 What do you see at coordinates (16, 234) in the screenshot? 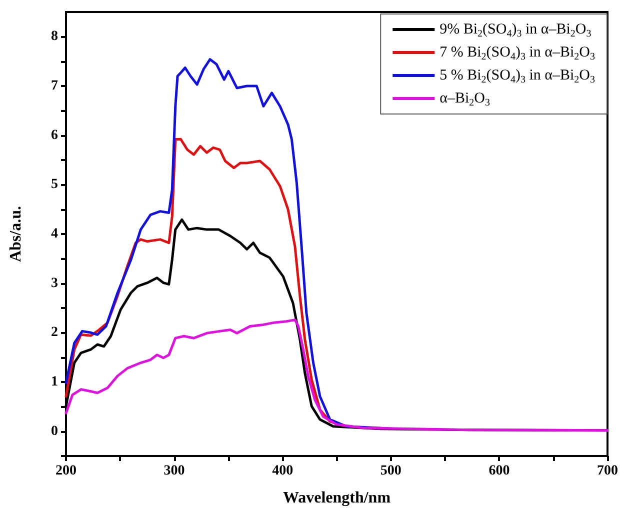
I see `y-axis-title: Abs/a.u.` at bounding box center [16, 234].